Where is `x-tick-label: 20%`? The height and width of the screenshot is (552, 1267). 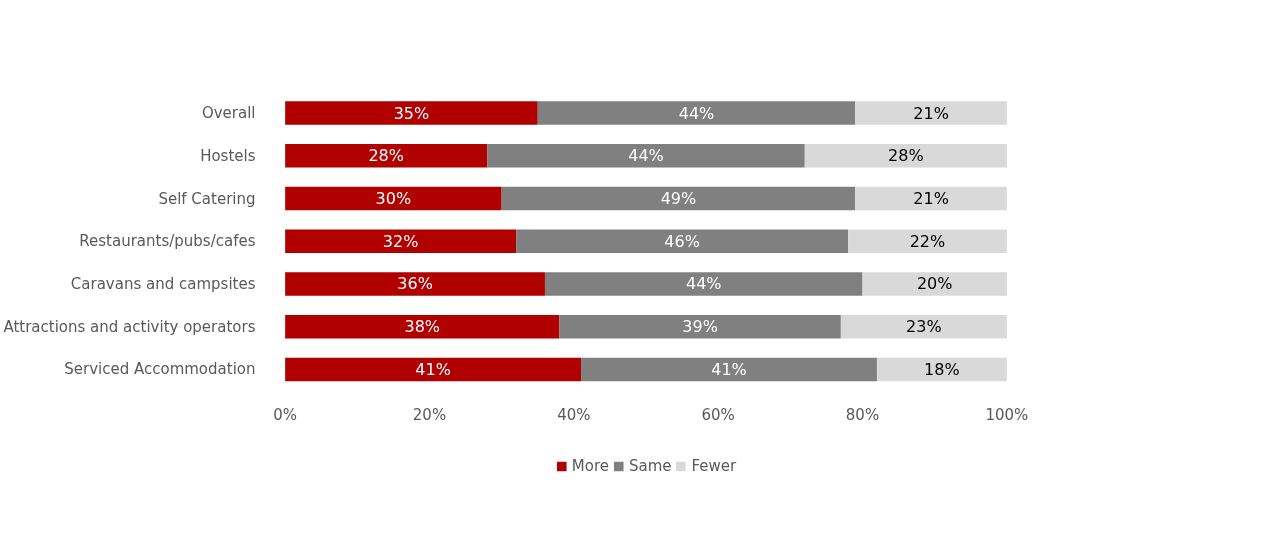 x-tick-label: 20% is located at coordinates (429, 415).